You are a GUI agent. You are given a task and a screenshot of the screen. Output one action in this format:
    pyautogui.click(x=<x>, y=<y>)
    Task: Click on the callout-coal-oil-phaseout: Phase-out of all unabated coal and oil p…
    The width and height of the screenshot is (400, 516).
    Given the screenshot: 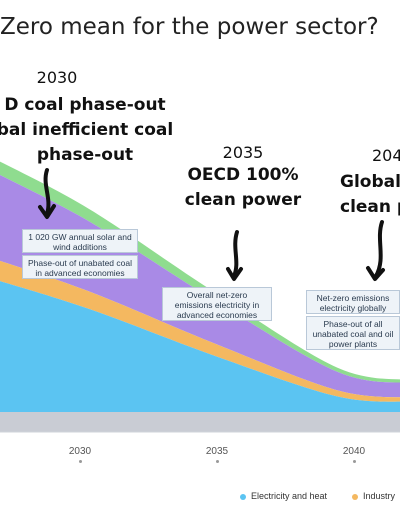 What is the action you would take?
    pyautogui.click(x=353, y=333)
    